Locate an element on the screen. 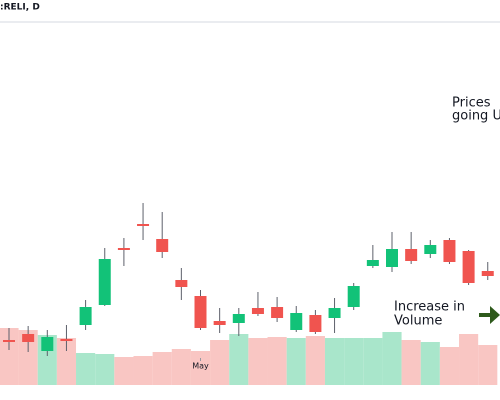 Image resolution: width=500 pixels, height=400 pixels. annotation: Volume is located at coordinates (418, 321).